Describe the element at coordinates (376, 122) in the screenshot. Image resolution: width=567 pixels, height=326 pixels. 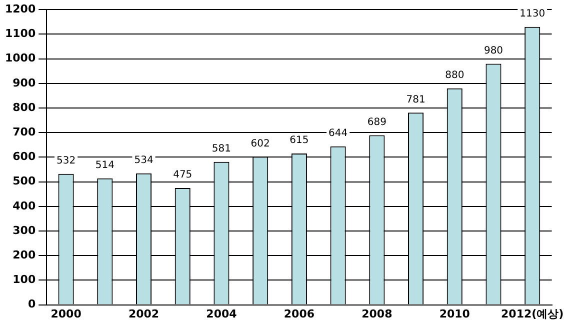
I see `data-label: 689` at that location.